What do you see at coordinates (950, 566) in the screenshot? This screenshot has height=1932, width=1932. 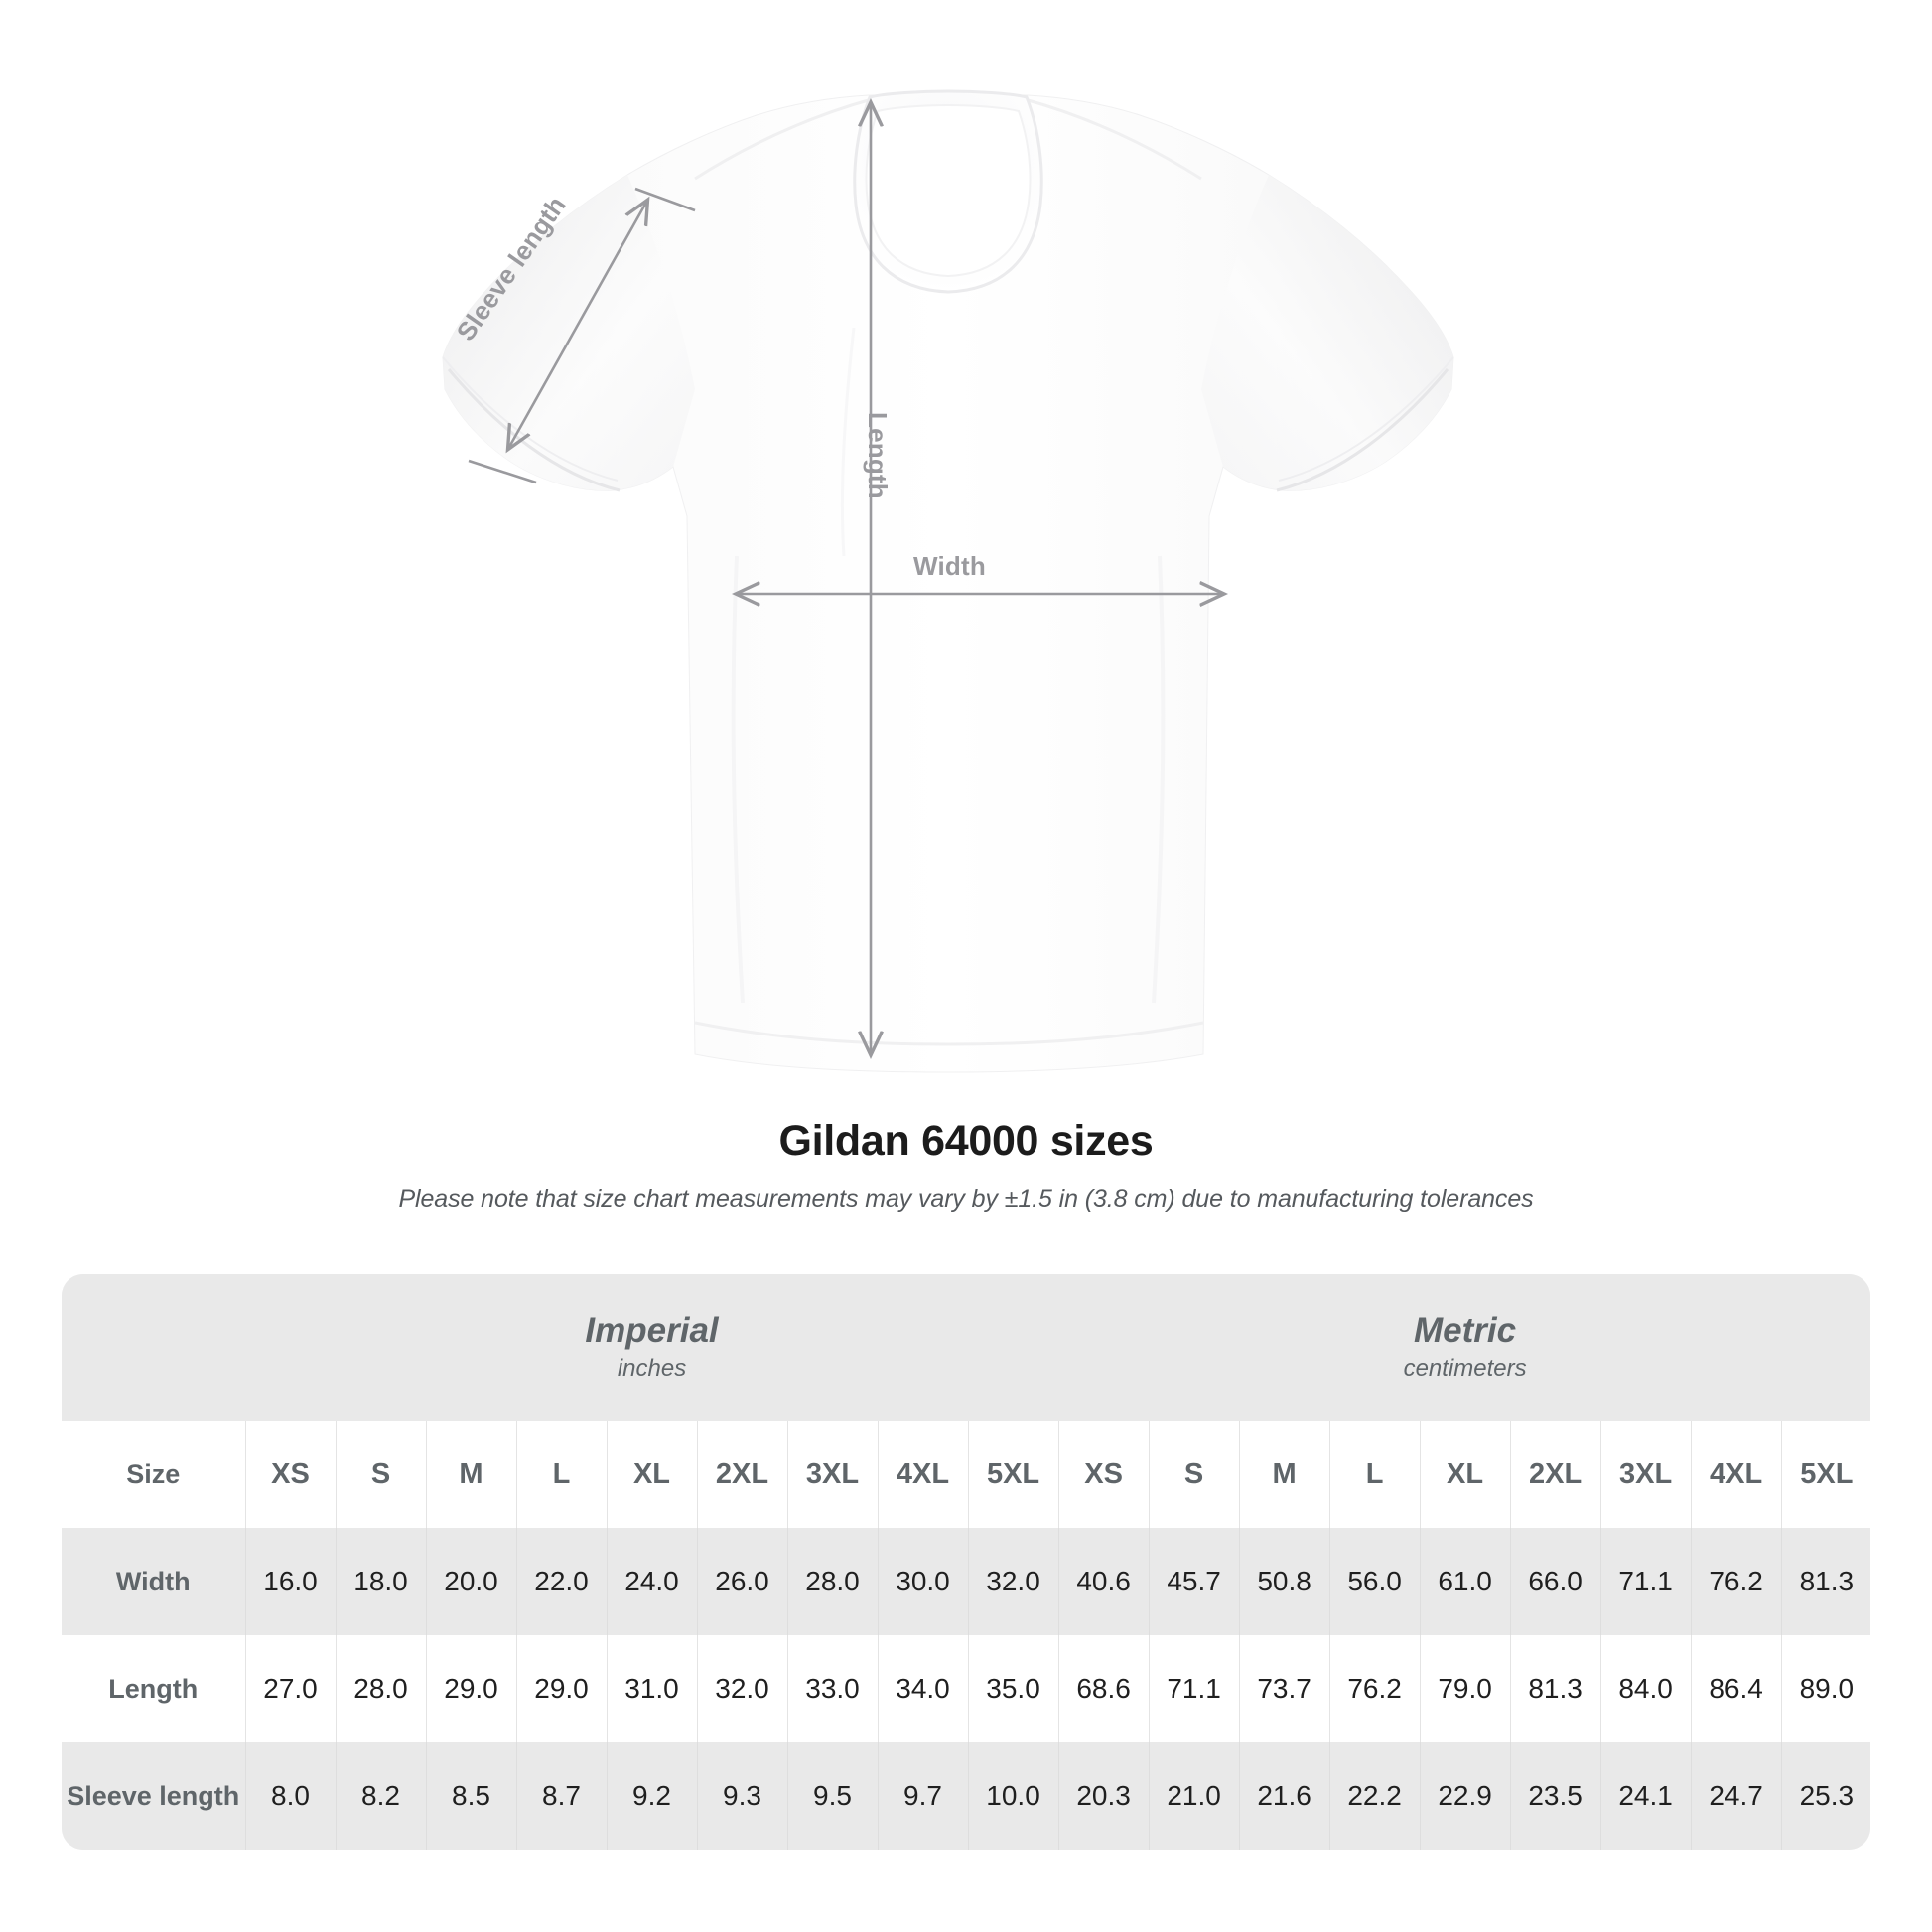 I see `width-annotation-label: Width` at bounding box center [950, 566].